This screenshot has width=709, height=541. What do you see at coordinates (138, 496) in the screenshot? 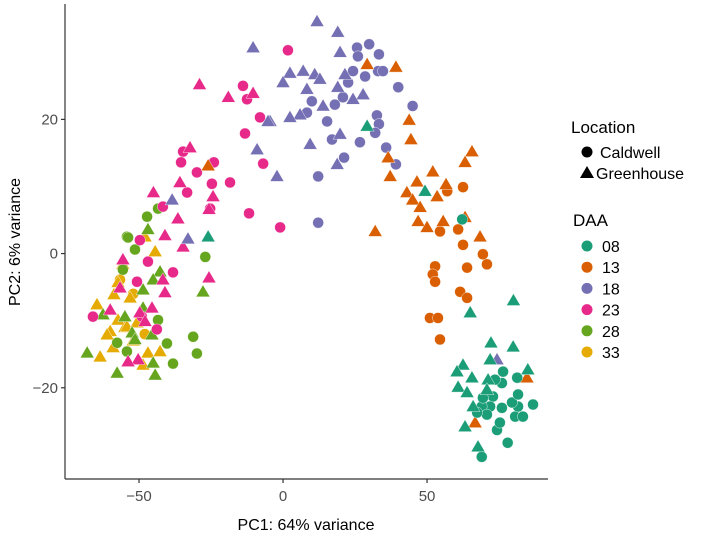
I see `x-tick-label: −50` at bounding box center [138, 496].